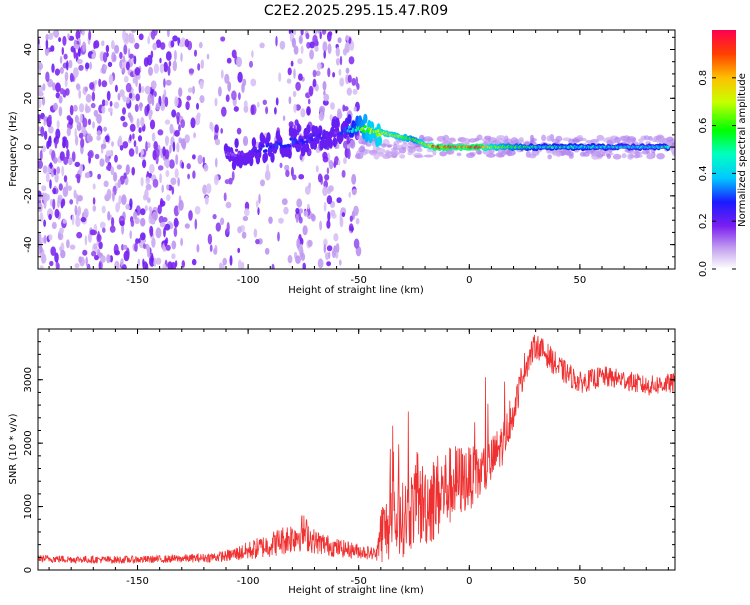 This screenshot has height=605, width=750. What do you see at coordinates (13, 448) in the screenshot?
I see `snr-ylabel: SNR (10 * v/v)` at bounding box center [13, 448].